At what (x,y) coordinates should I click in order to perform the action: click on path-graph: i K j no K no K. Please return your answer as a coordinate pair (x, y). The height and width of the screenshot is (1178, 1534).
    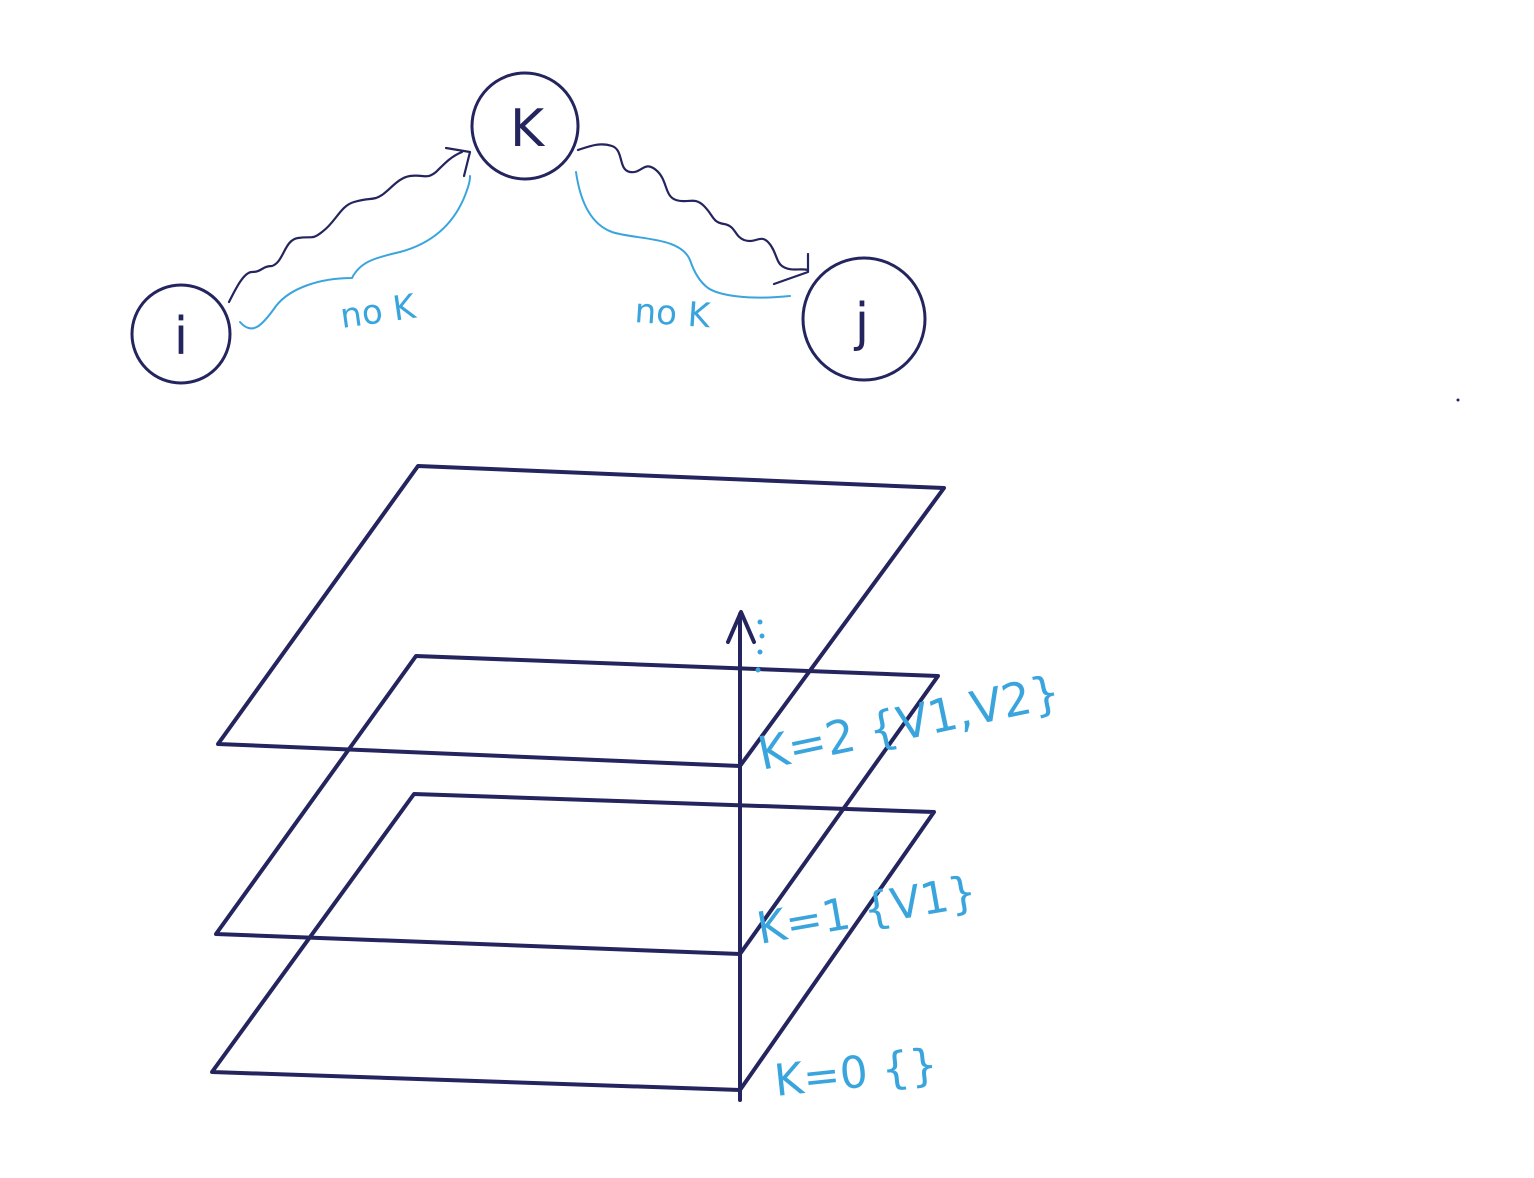
    Looking at the image, I should click on (528, 228).